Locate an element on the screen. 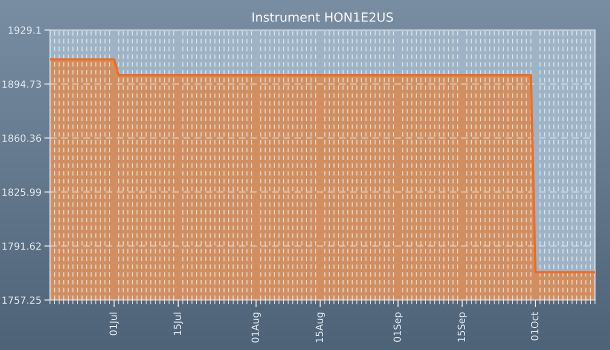 This screenshot has height=350, width=610. y-tick-label: 1825.99 is located at coordinates (21, 192).